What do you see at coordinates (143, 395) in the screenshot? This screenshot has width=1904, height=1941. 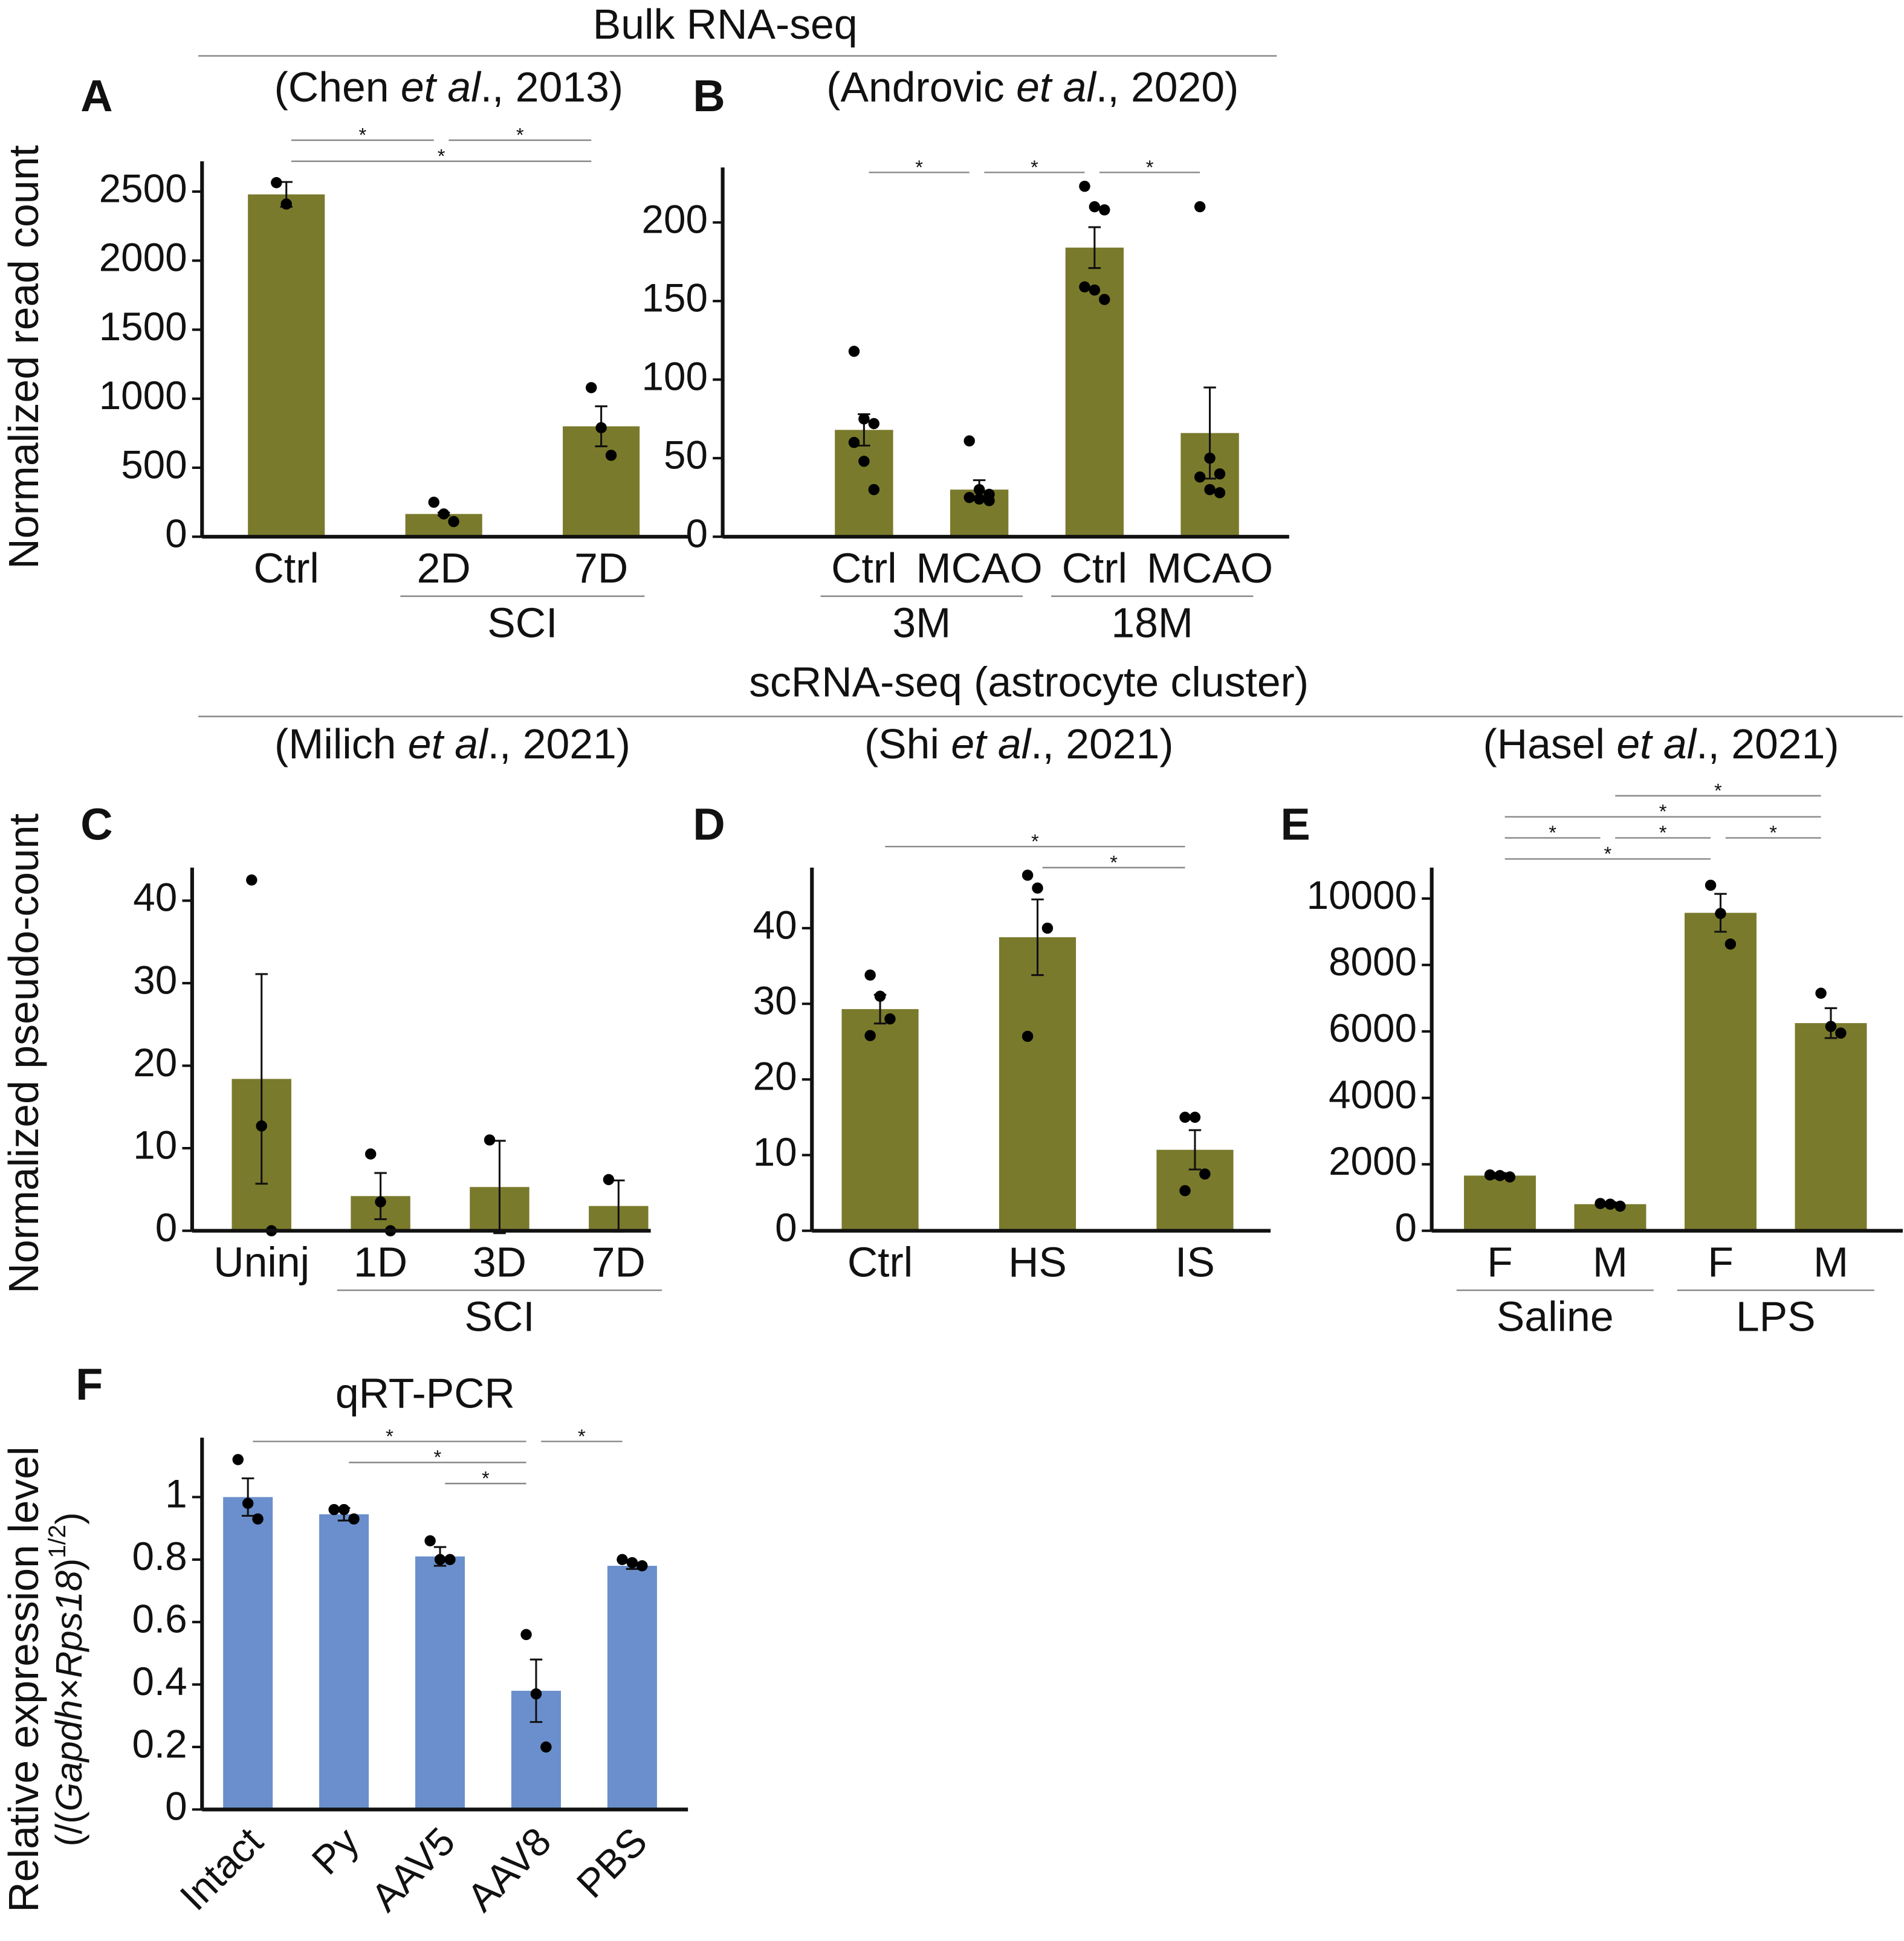 I see `y-tick-label: 1000` at bounding box center [143, 395].